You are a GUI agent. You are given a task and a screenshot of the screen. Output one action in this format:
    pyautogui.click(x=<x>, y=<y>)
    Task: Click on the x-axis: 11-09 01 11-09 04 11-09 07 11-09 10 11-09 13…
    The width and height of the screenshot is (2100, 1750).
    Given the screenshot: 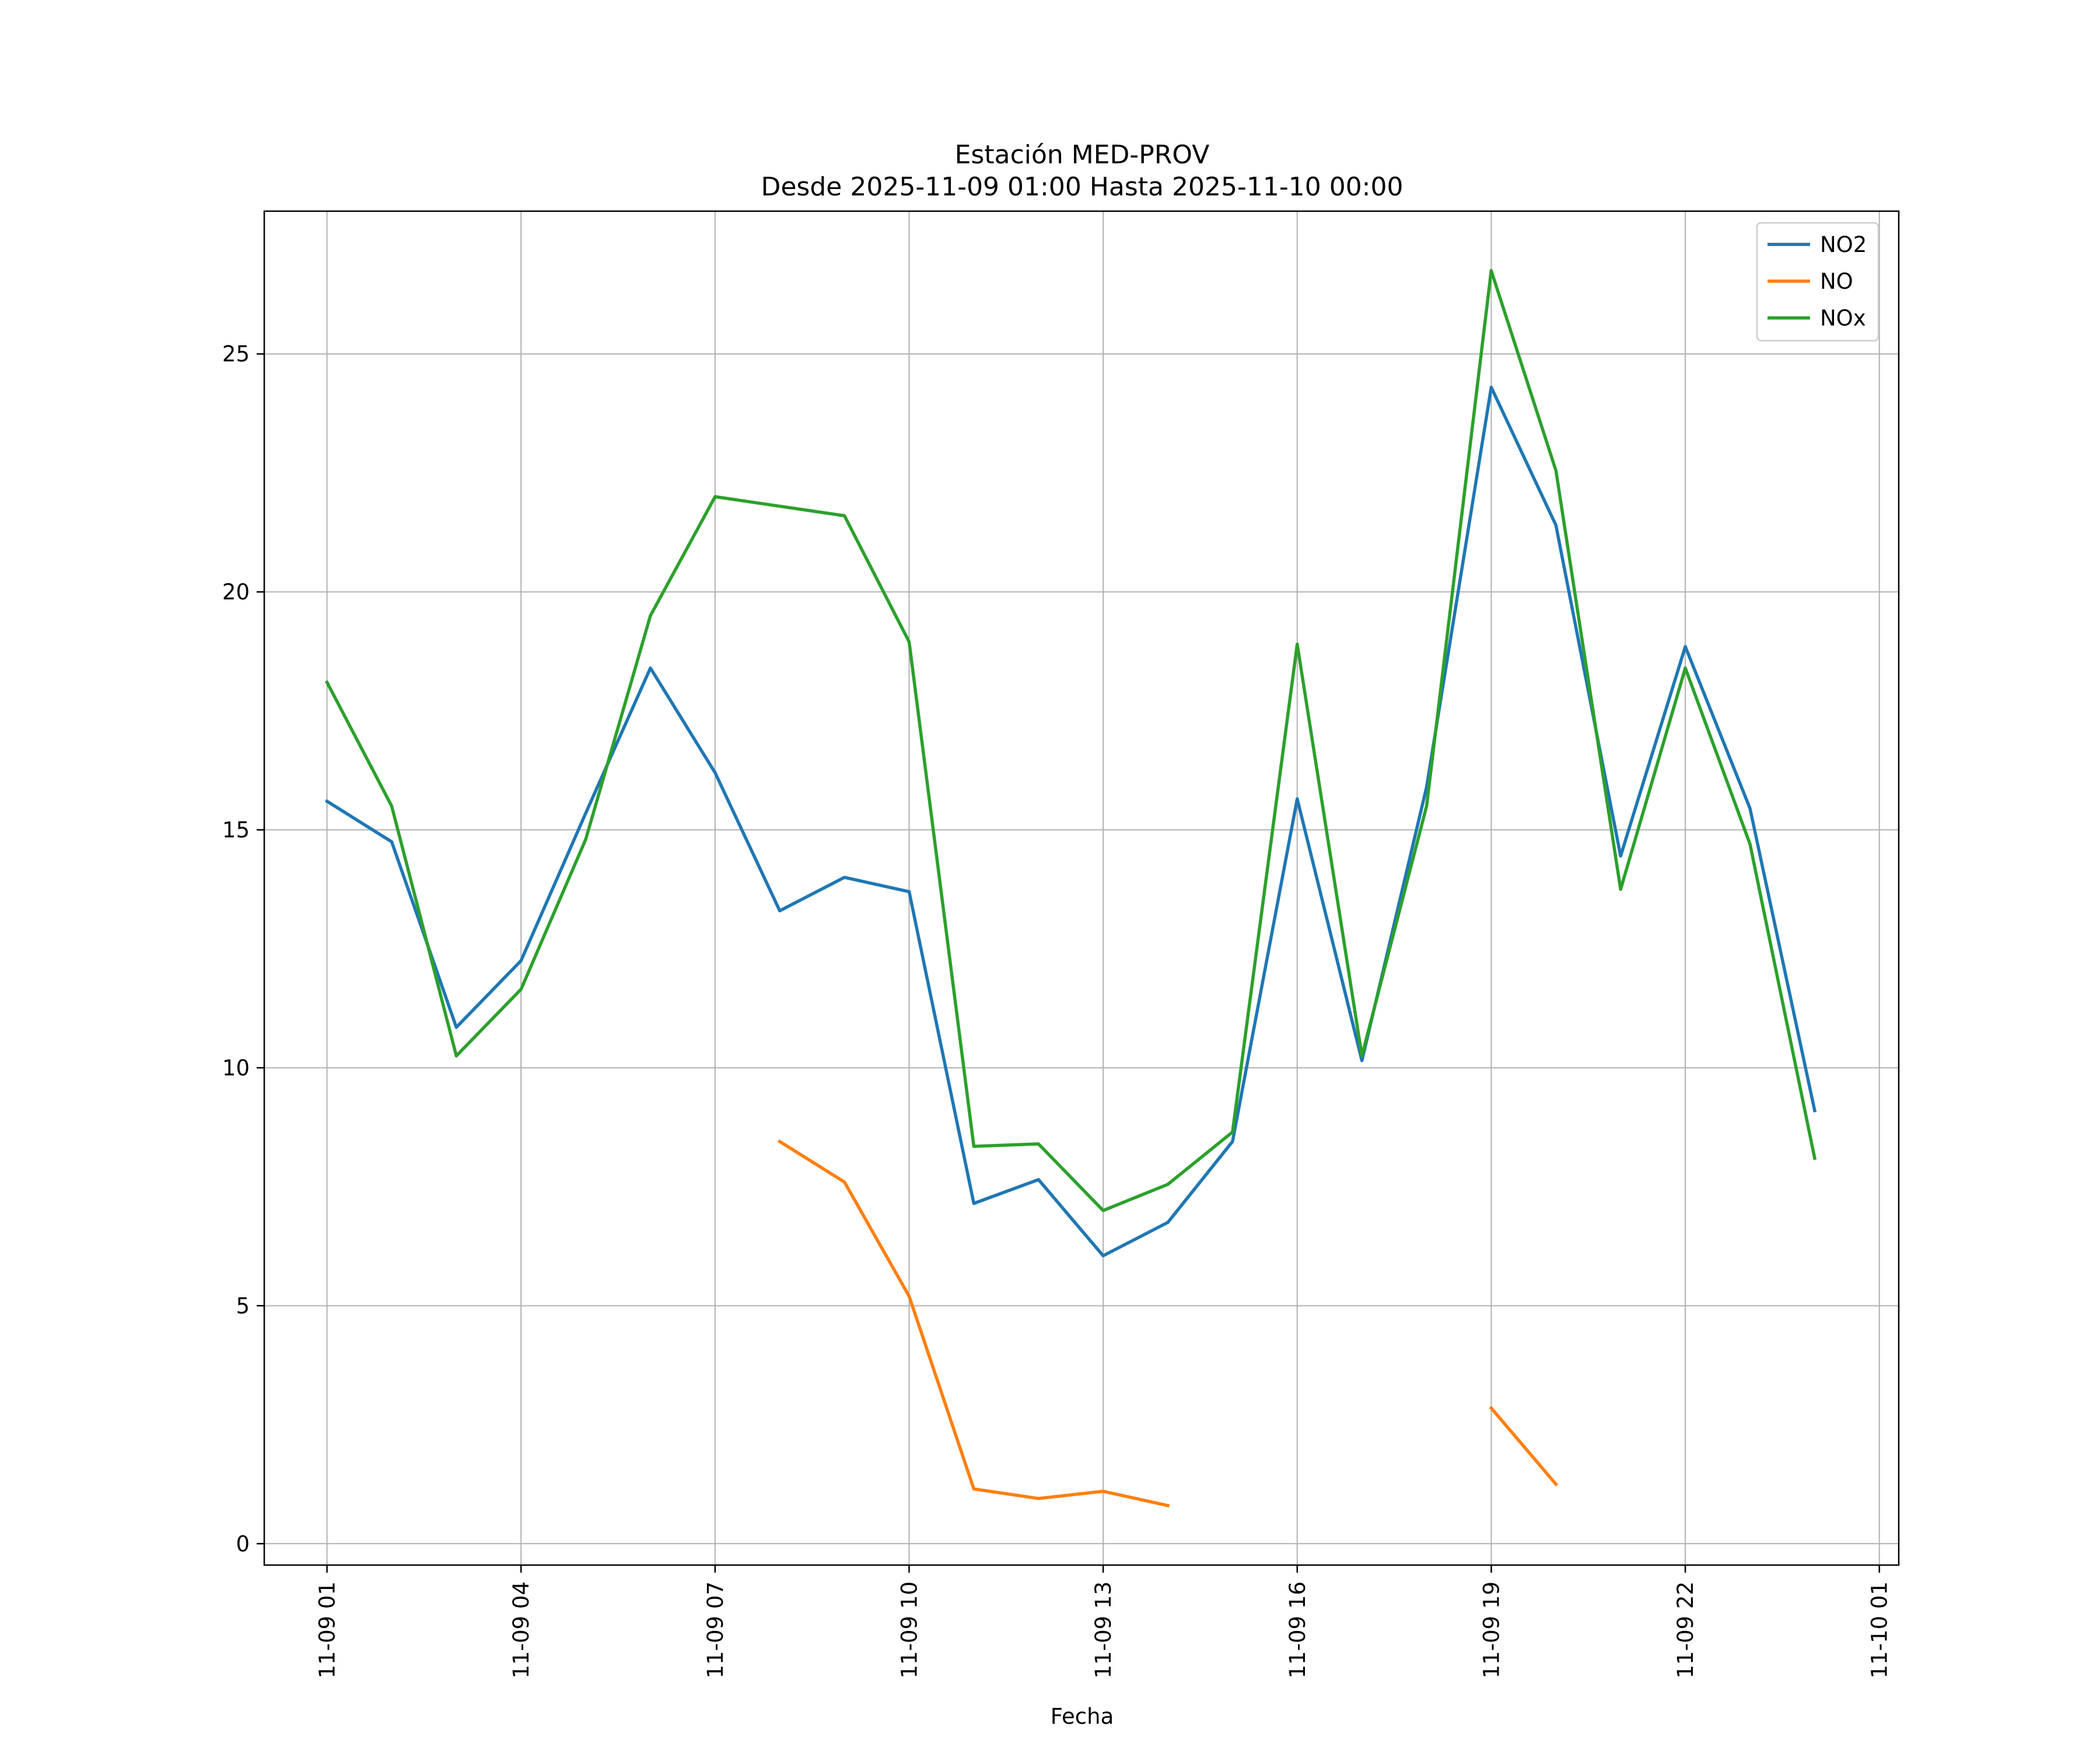 What is the action you would take?
    pyautogui.click(x=1103, y=1622)
    